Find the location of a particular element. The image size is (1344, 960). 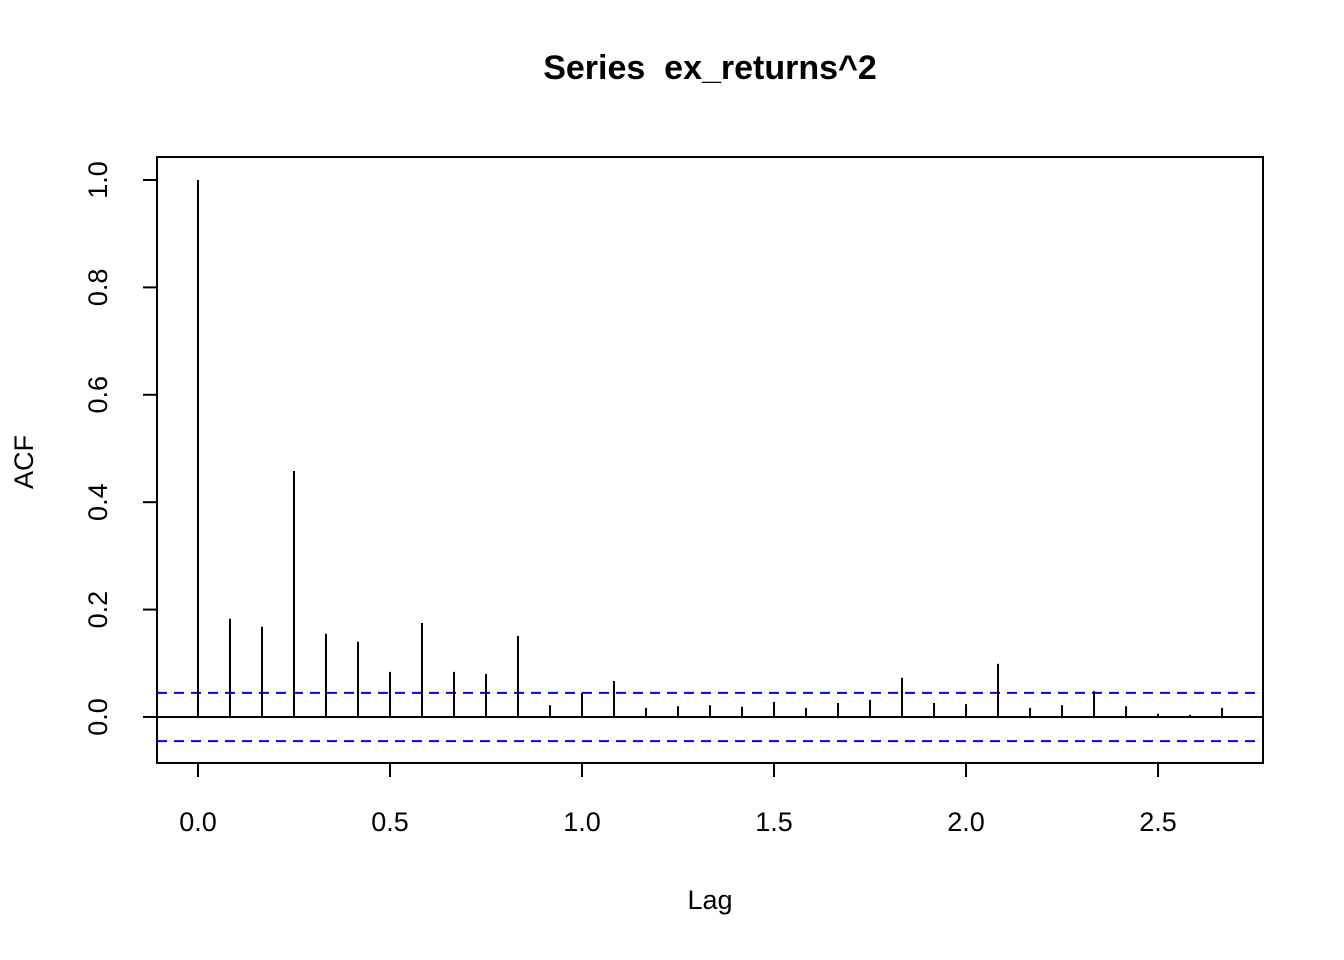

x-axis-title: Lag is located at coordinates (709, 900).